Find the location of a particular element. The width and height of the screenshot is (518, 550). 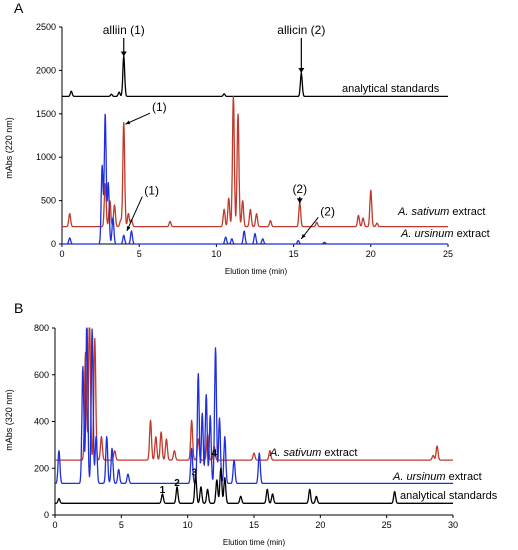

panel-b-legend-ursinum-species: A. ursinum is located at coordinates (419, 477).